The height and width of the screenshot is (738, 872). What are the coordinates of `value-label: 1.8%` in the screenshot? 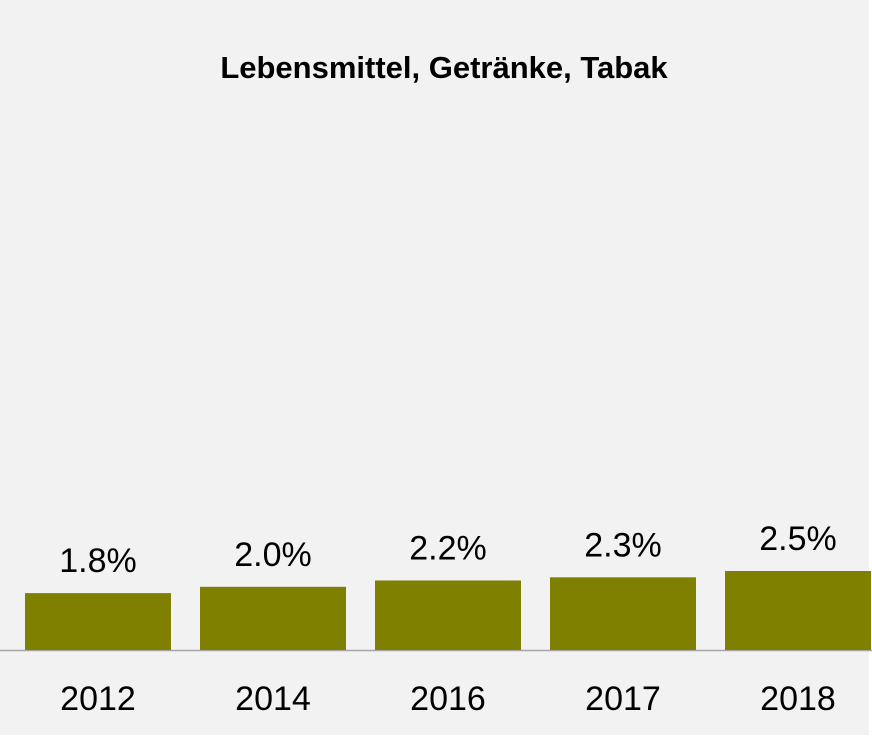 It's located at (98, 561).